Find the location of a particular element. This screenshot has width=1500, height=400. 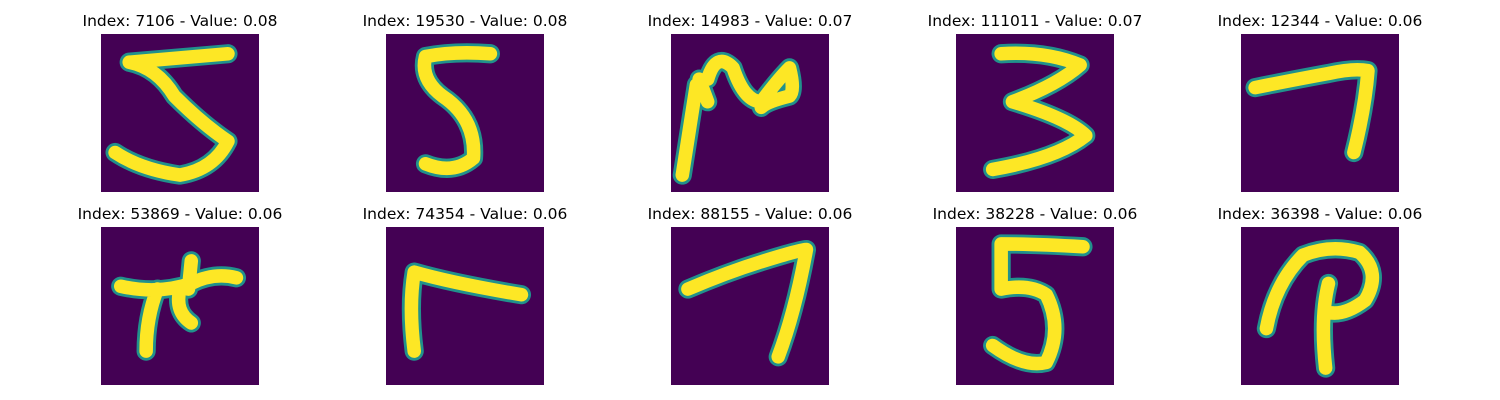

panel-9: Index: 38228 - Value: 0.06 is located at coordinates (1035, 295).